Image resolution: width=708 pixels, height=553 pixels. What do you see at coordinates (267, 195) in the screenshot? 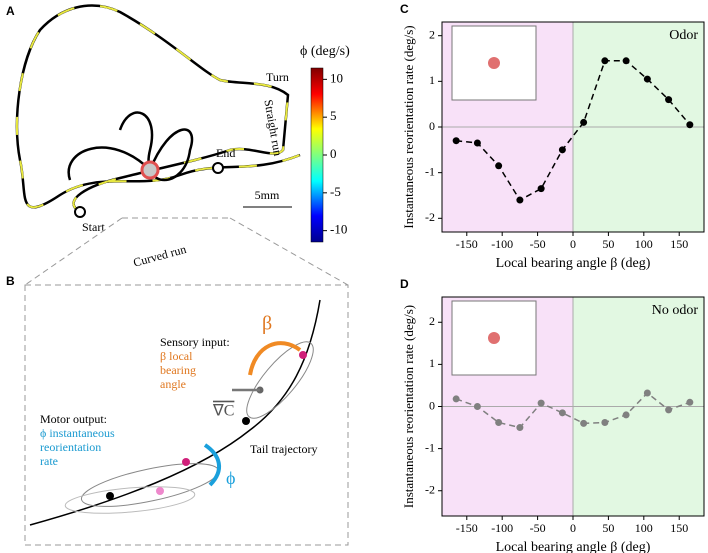
I see `label: 5mm` at bounding box center [267, 195].